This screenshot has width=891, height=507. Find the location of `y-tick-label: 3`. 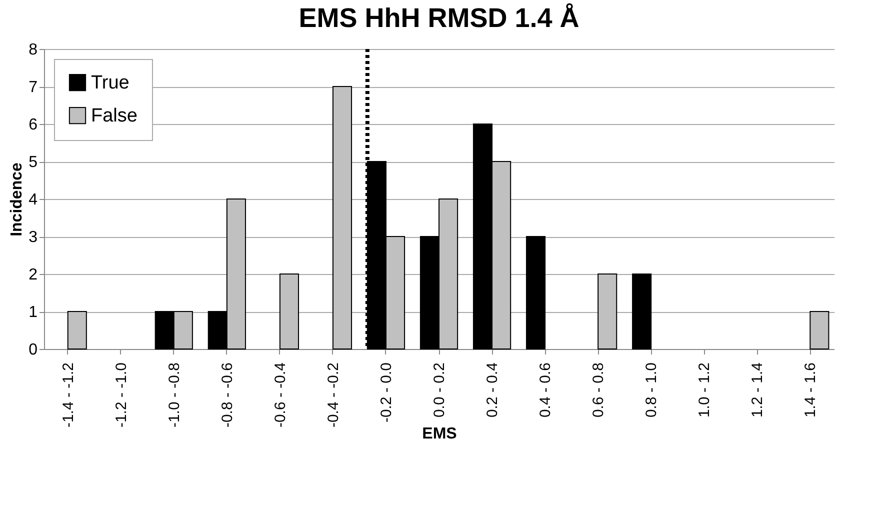

y-tick-label: 3 is located at coordinates (33, 237).